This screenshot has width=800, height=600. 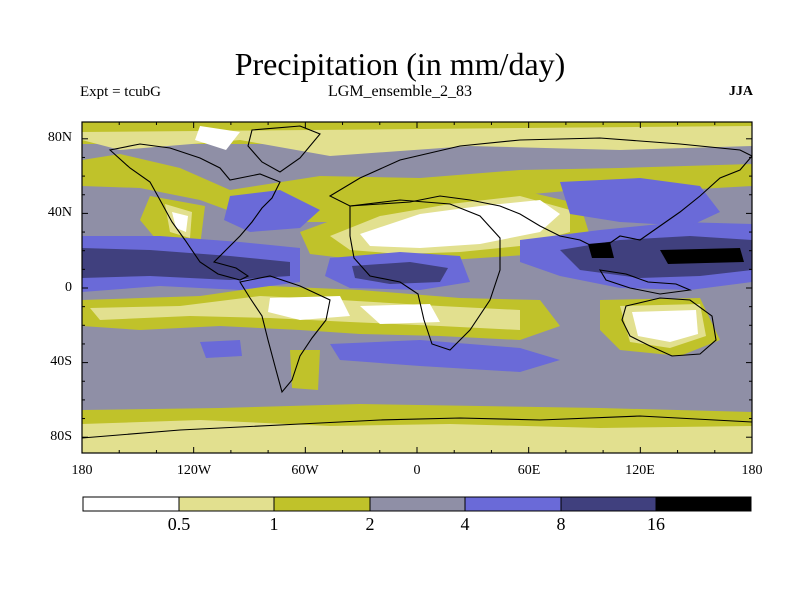 What do you see at coordinates (601, 250) in the screenshot?
I see `bay-of-bengal-max` at bounding box center [601, 250].